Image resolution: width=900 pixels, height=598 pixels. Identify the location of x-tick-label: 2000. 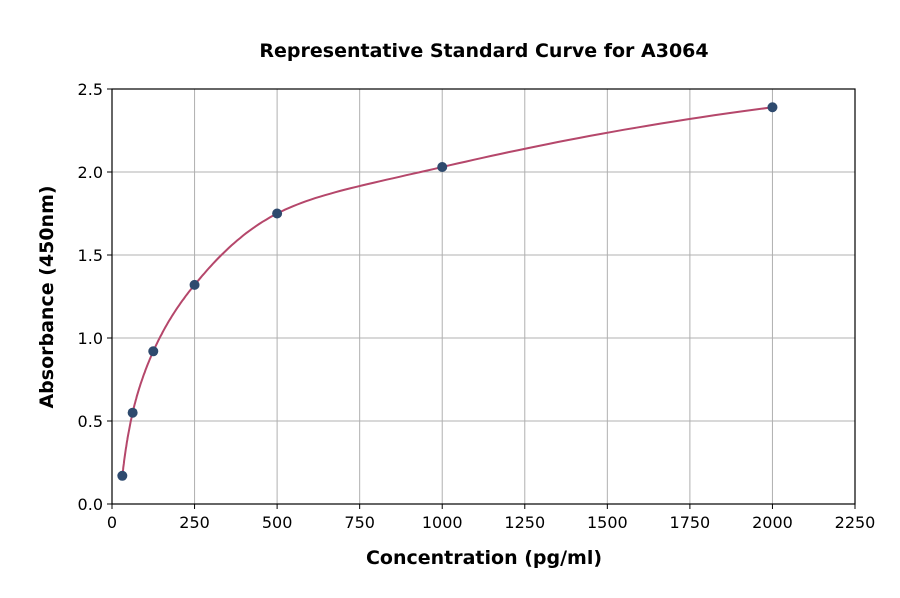
(772, 522).